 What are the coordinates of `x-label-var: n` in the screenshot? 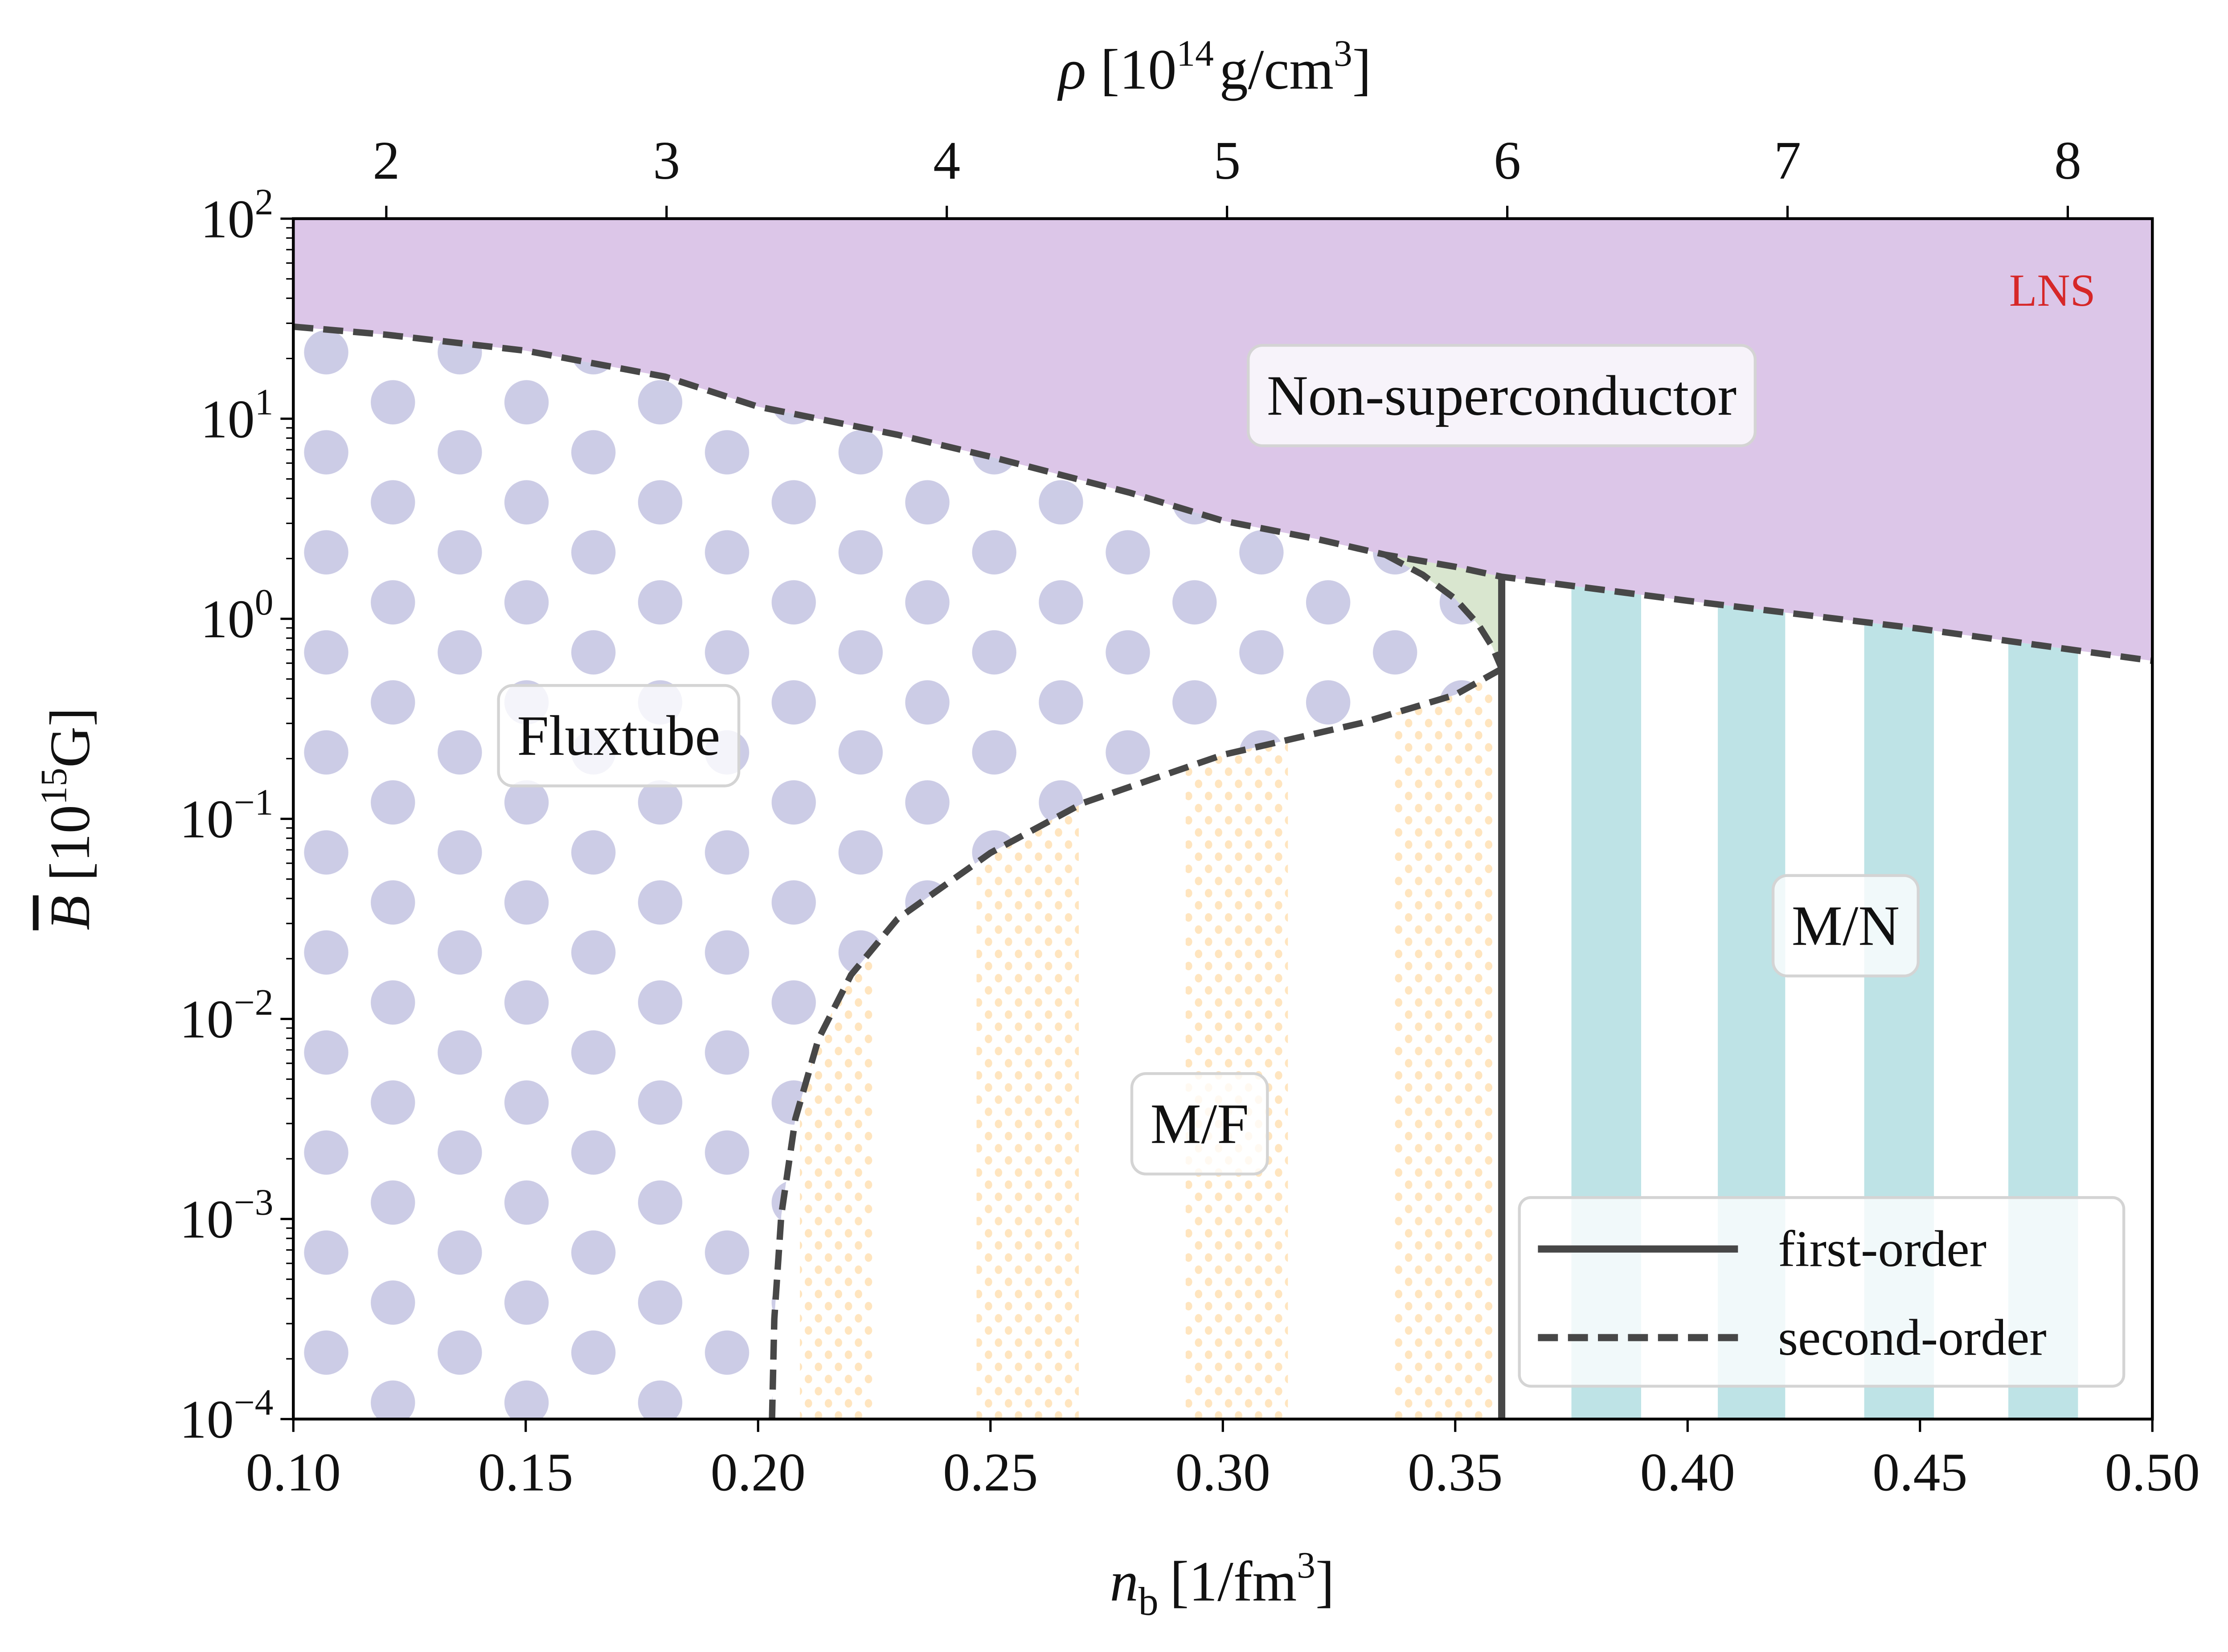 It's located at (1124, 1581).